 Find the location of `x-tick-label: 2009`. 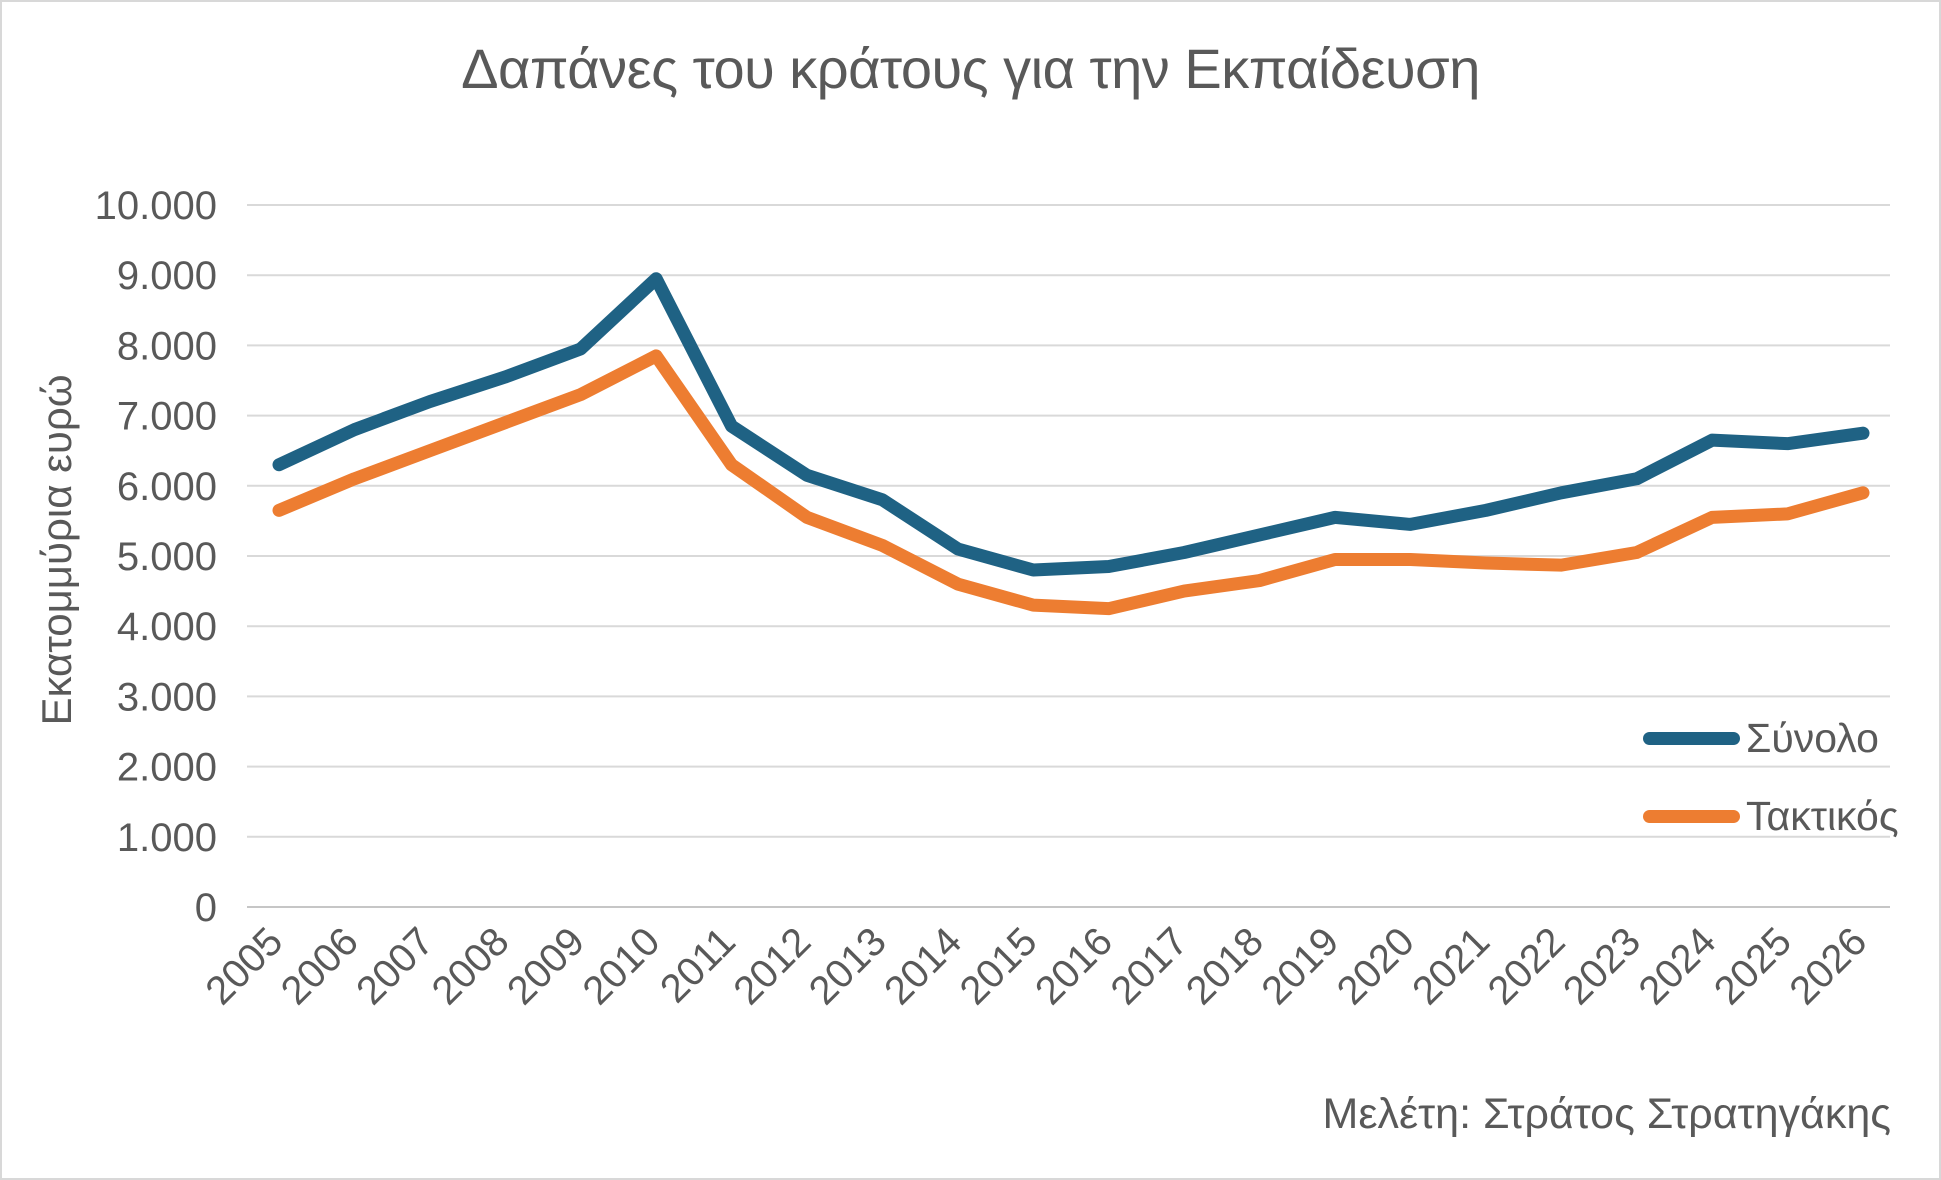

x-tick-label: 2009 is located at coordinates (546, 966).